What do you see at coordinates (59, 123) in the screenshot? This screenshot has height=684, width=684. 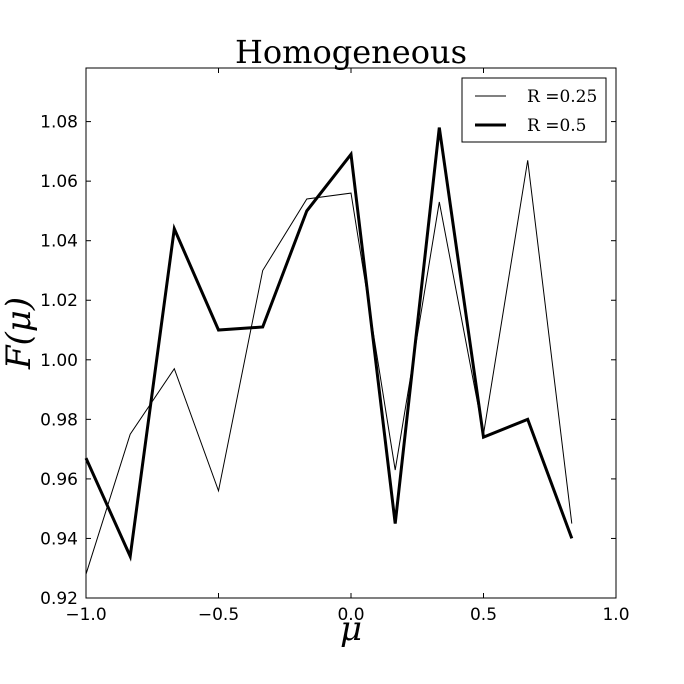 I see `y-tick-label: 1.08` at bounding box center [59, 123].